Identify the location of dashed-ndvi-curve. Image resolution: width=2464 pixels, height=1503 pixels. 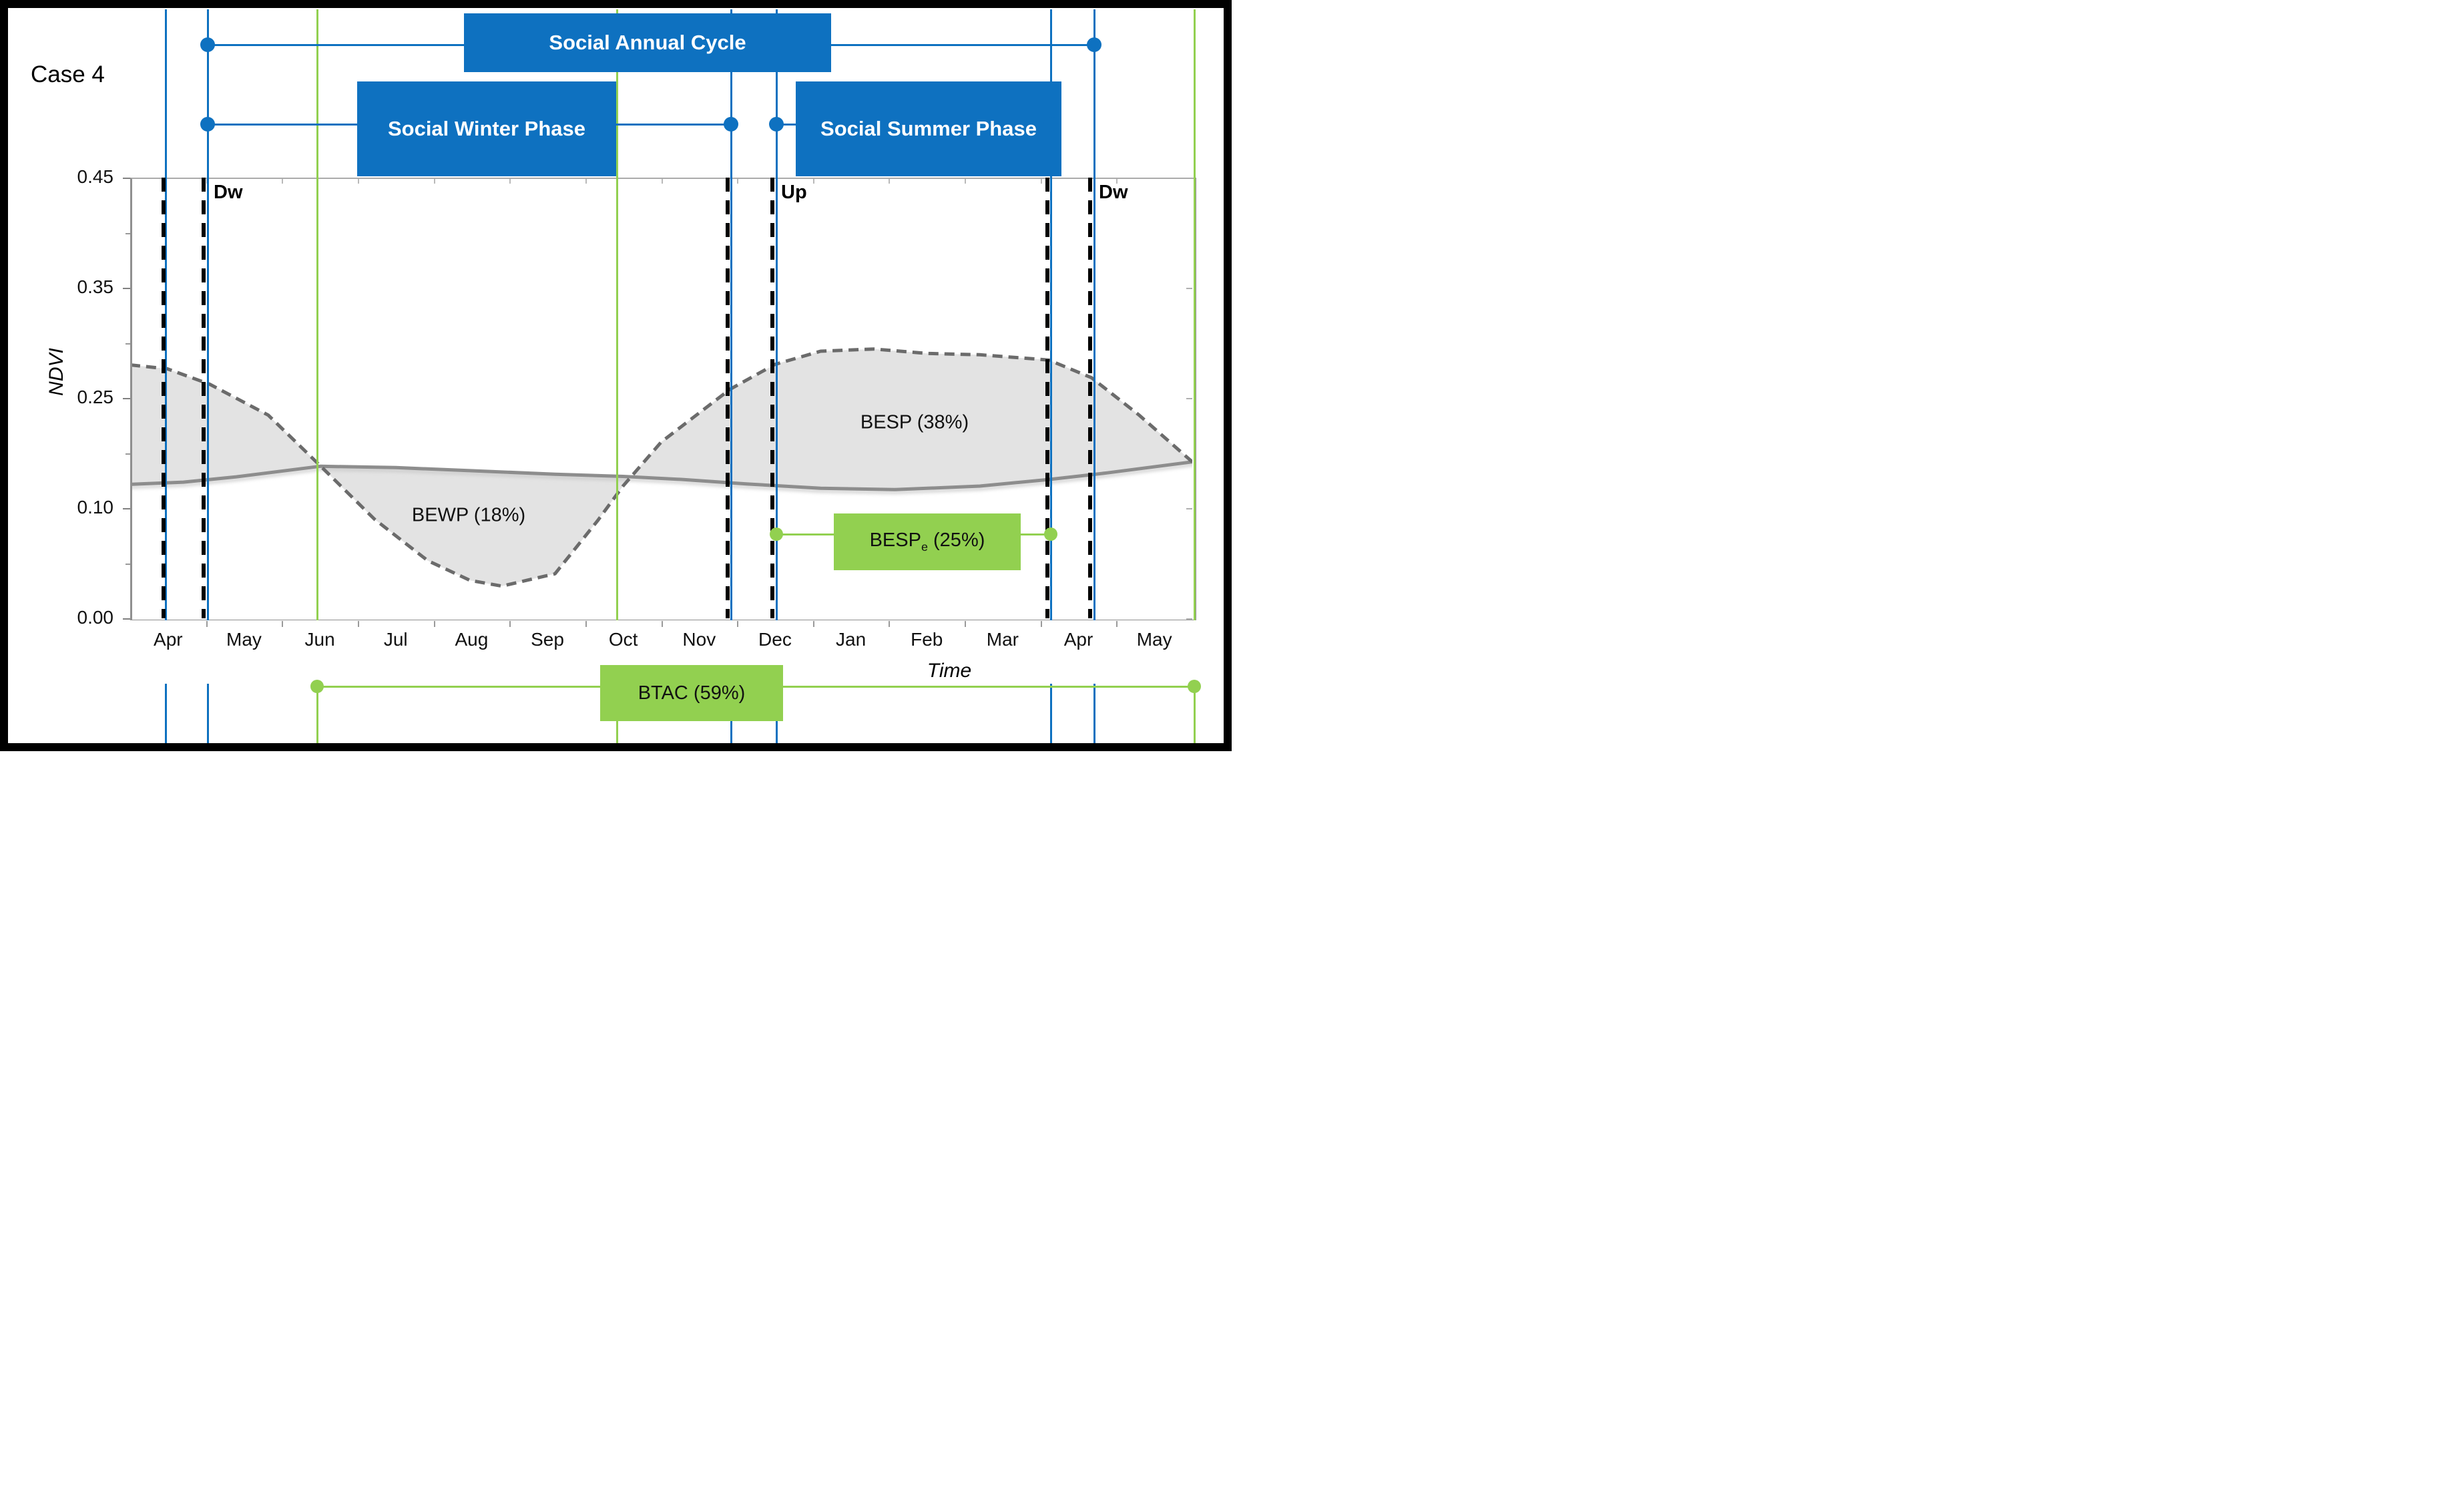
(661, 467).